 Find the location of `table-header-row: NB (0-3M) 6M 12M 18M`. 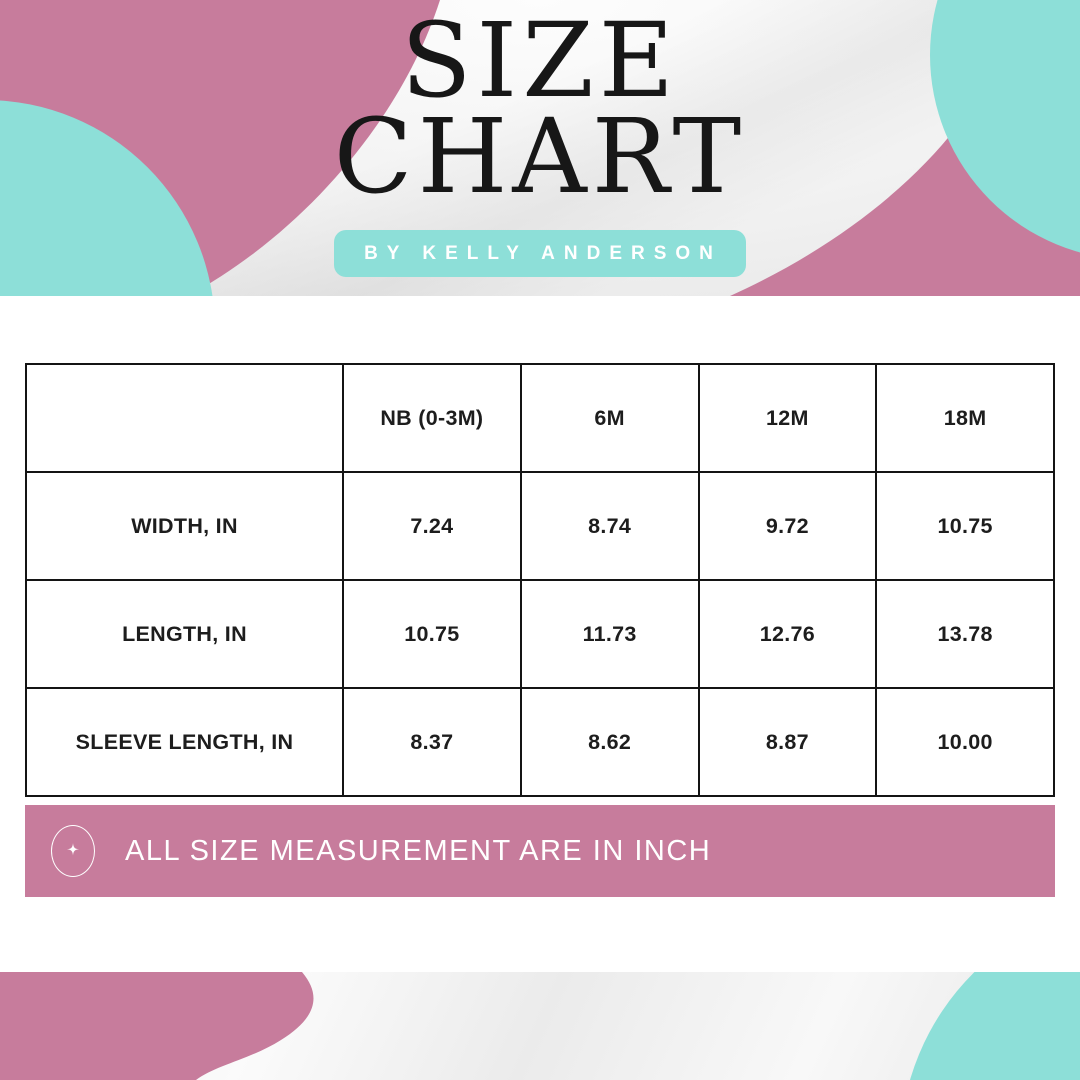

table-header-row: NB (0-3M) 6M 12M 18M is located at coordinates (540, 418).